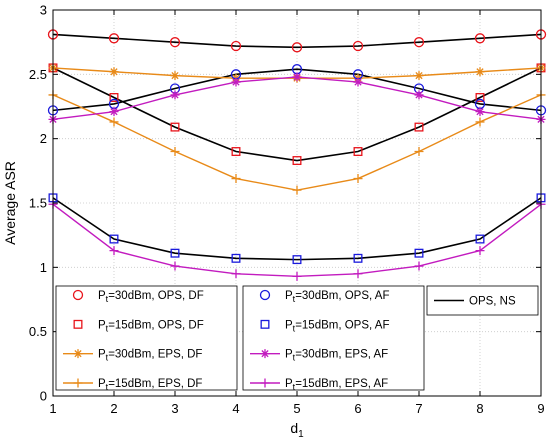 The height and width of the screenshot is (444, 550). What do you see at coordinates (43, 396) in the screenshot?
I see `y-tick-label: 0` at bounding box center [43, 396].